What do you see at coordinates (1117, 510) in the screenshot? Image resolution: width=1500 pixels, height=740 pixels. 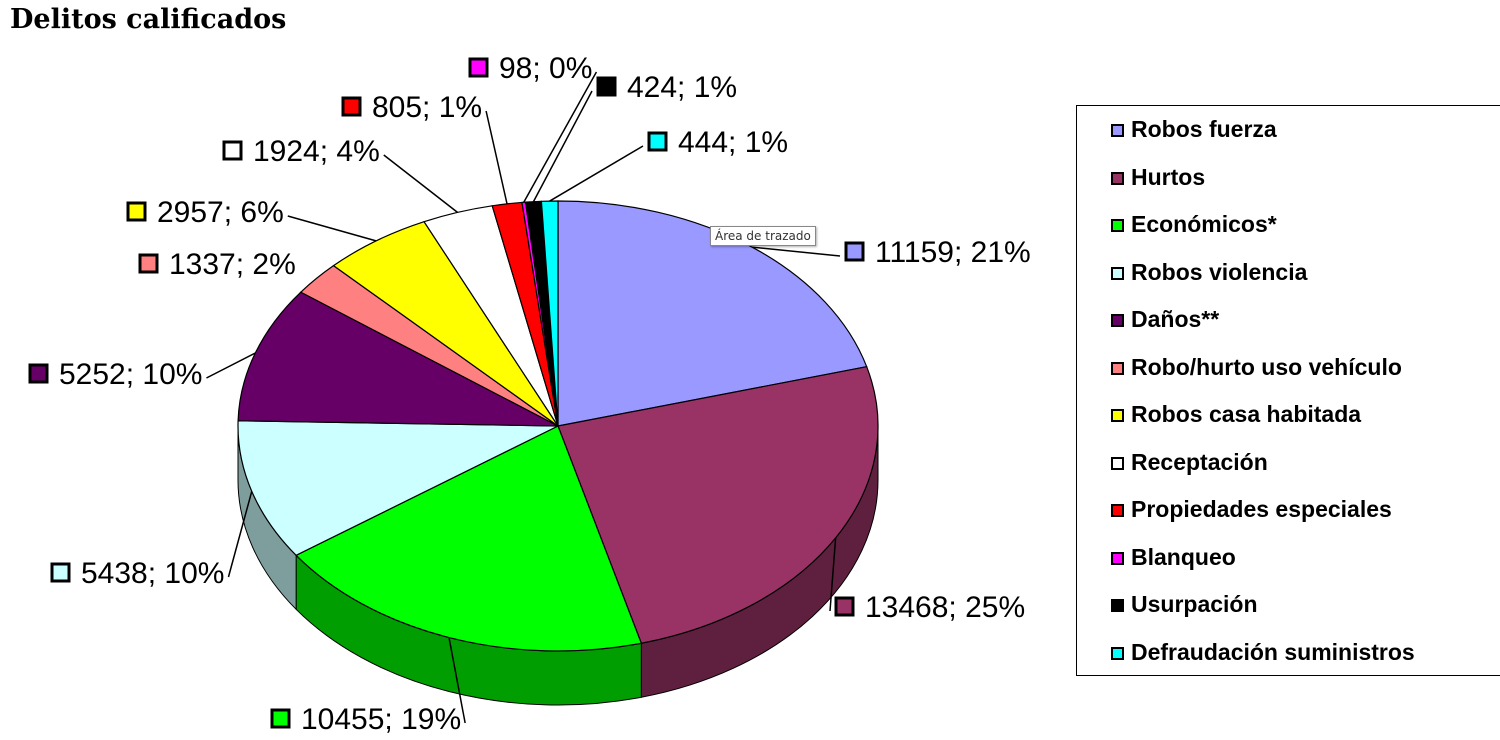 I see `legend-swatch-propiedades-especiales` at bounding box center [1117, 510].